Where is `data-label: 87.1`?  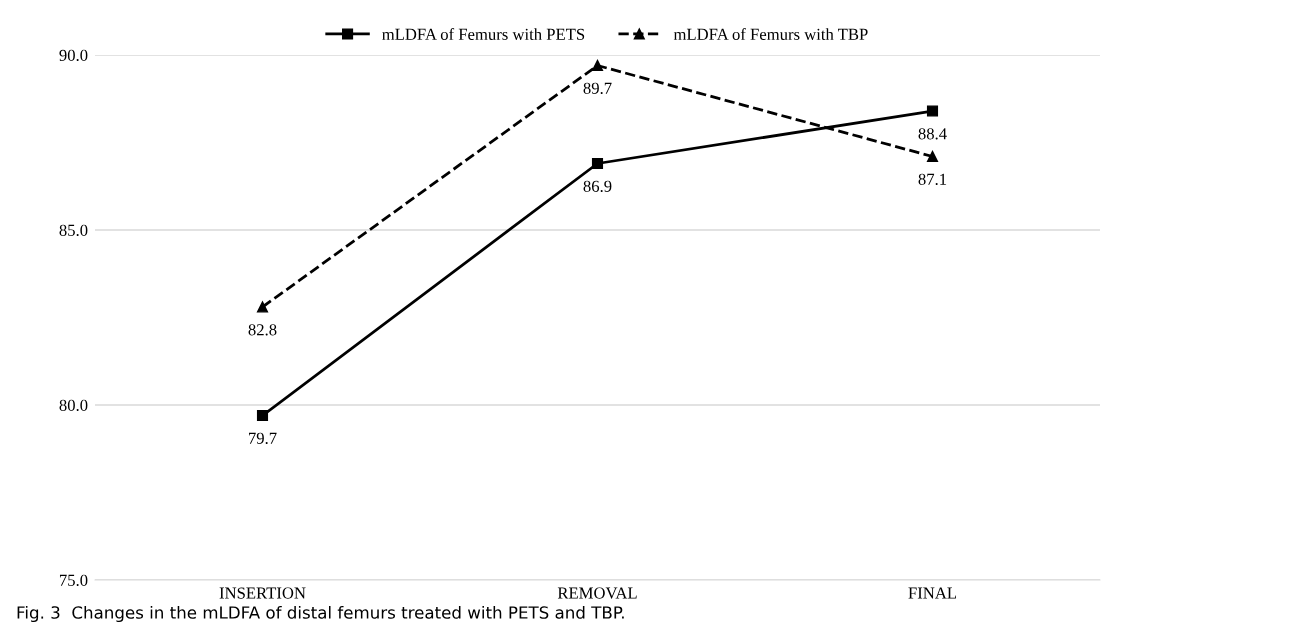
data-label: 87.1 is located at coordinates (932, 179).